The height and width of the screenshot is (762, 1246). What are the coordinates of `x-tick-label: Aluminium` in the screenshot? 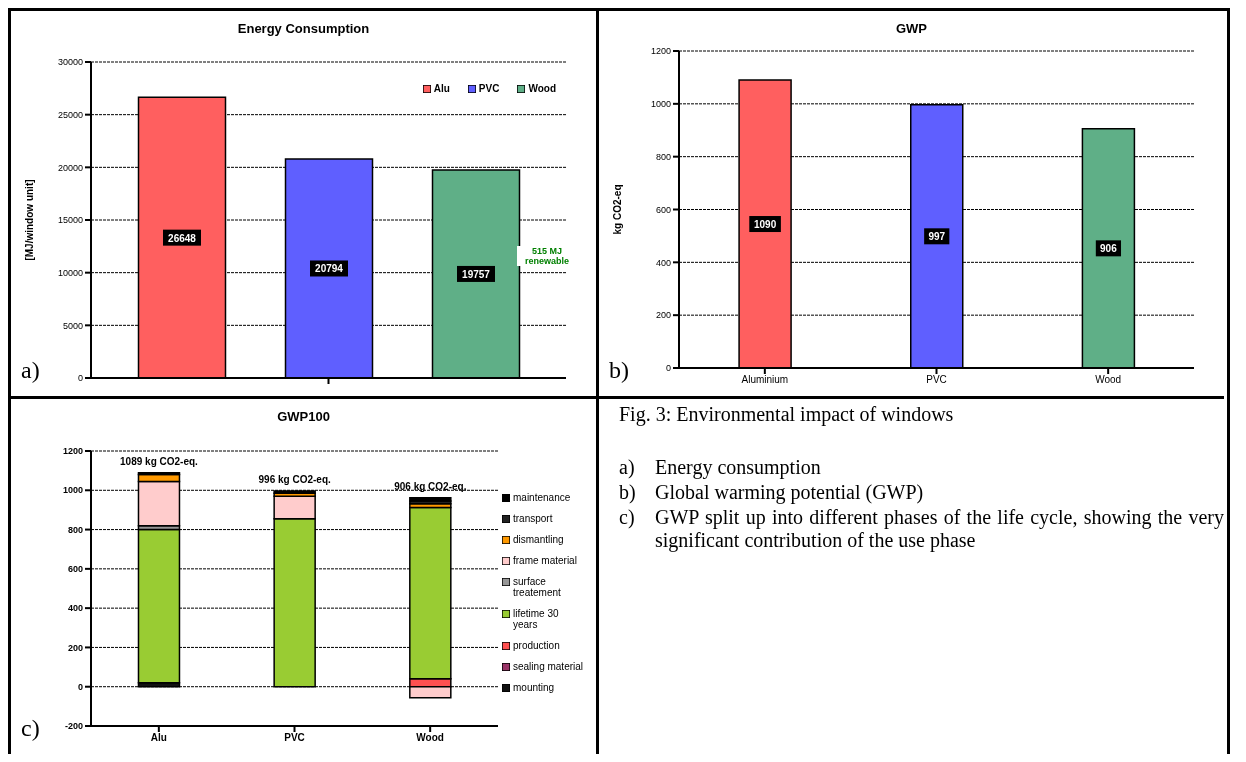 It's located at (765, 380).